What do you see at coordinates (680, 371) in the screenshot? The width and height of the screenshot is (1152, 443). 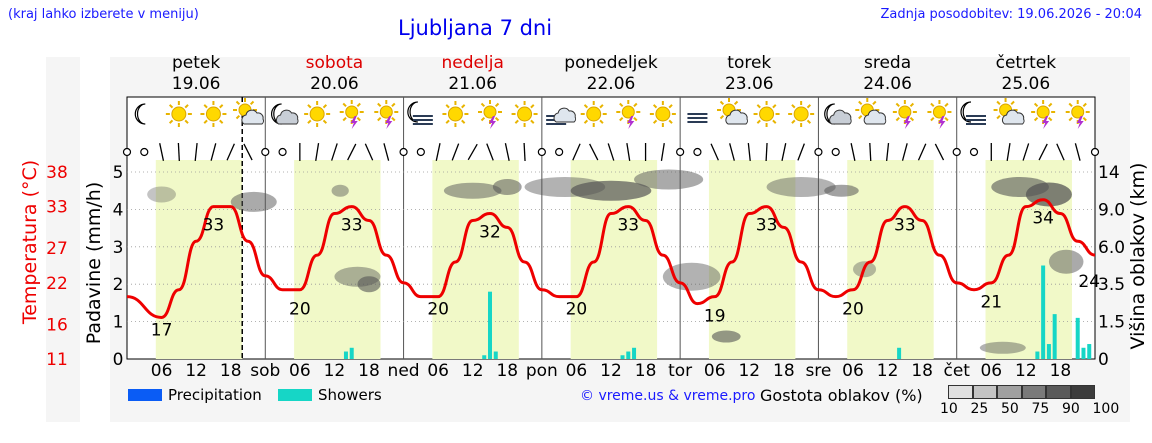 I see `x-day-label-4: tor` at bounding box center [680, 371].